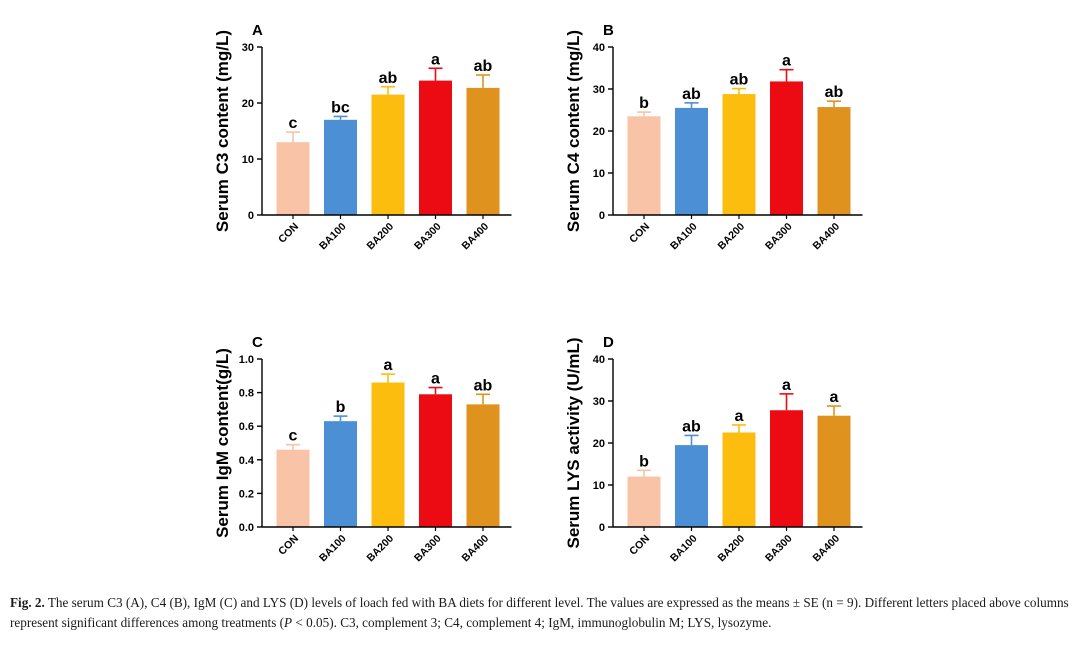  I want to click on y-tick-label: 0.2, so click(246, 494).